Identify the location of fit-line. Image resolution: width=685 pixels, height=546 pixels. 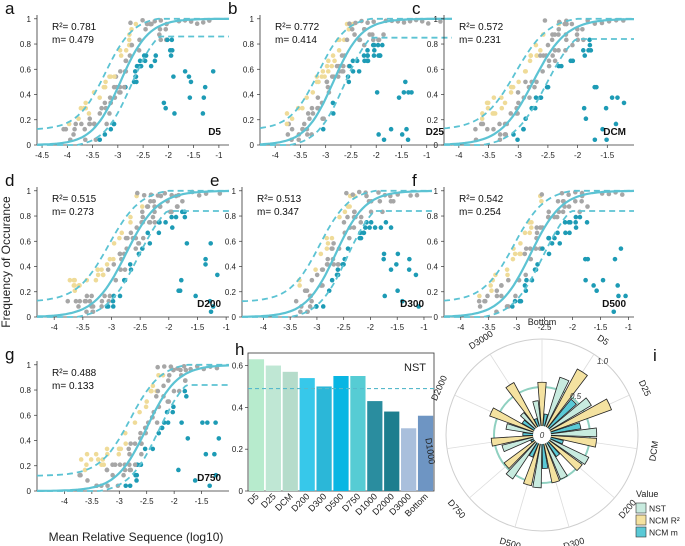
(538, 82).